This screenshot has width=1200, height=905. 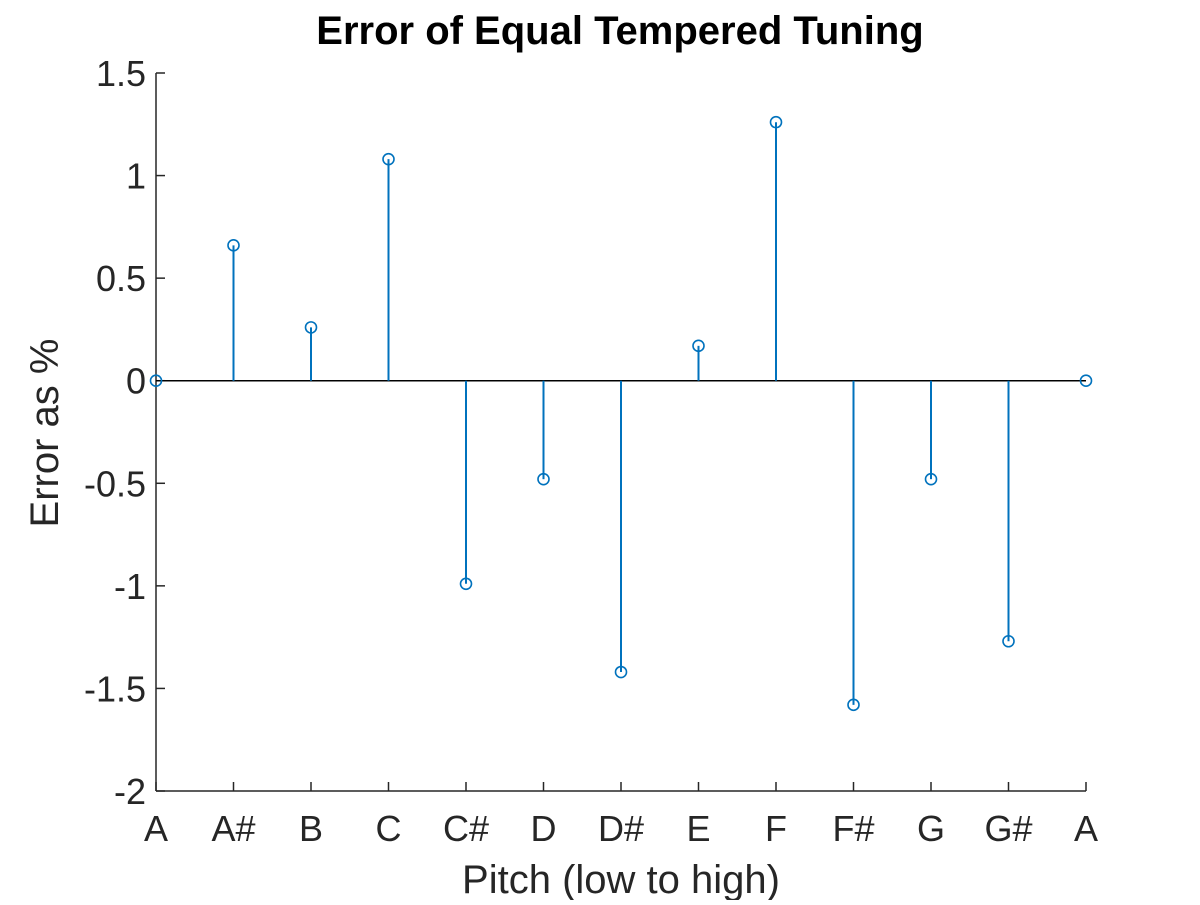 What do you see at coordinates (621, 879) in the screenshot?
I see `x-axis-label: Pitch (low to high)` at bounding box center [621, 879].